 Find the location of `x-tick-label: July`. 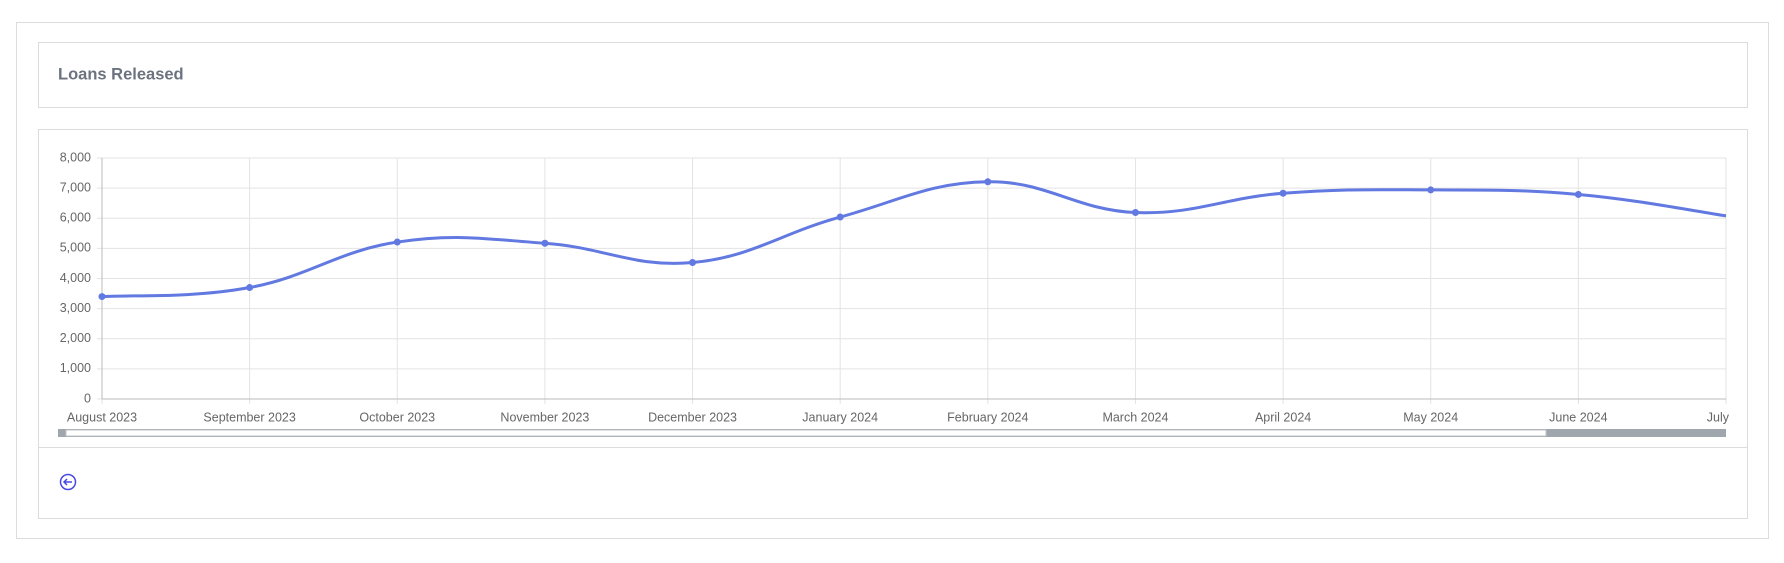

x-tick-label: July is located at coordinates (1718, 417).